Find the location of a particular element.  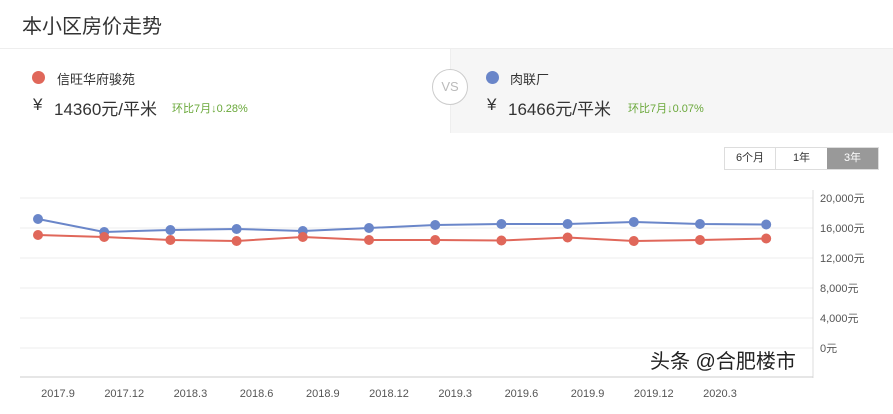

y-tick-label: 4,000元 is located at coordinates (839, 319).